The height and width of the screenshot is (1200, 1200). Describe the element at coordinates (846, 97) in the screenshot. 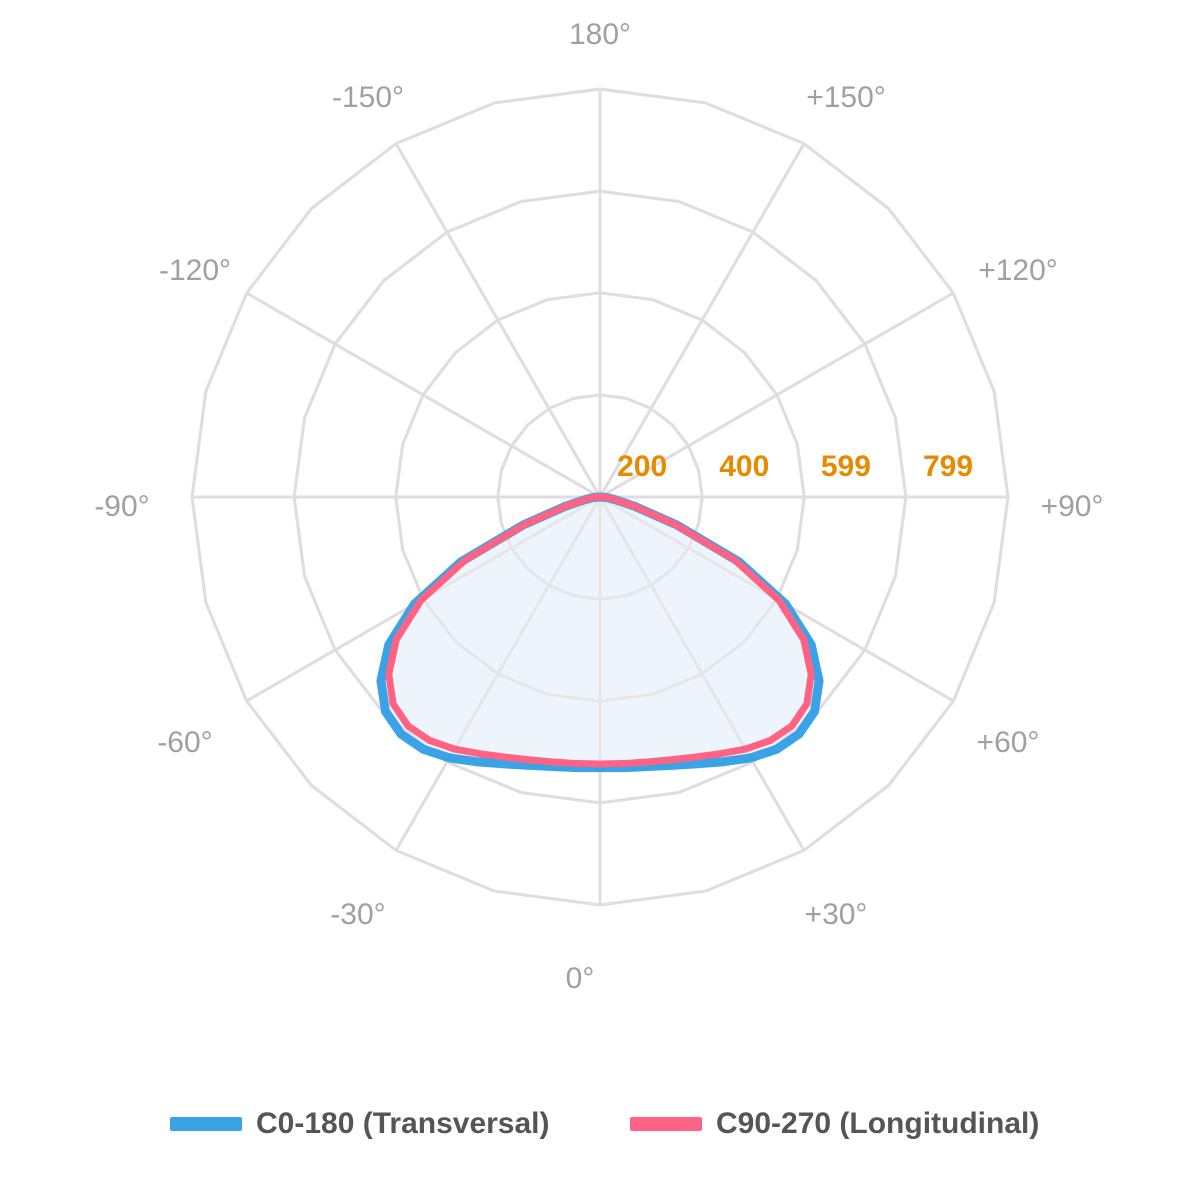

I see `angle-label: +150°` at that location.